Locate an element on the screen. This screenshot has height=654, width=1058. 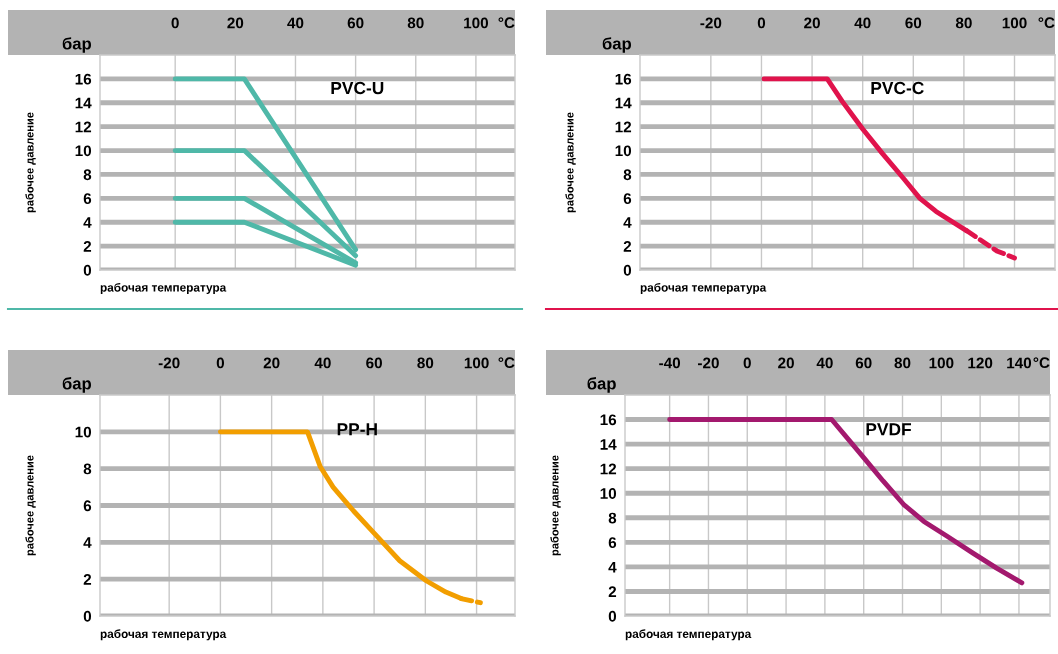
x-tick-label: 140 is located at coordinates (1019, 363).